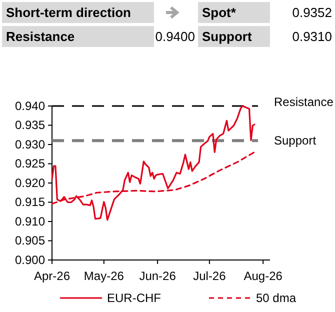 The width and height of the screenshot is (335, 312). I want to click on text: Resistance, so click(40, 36).